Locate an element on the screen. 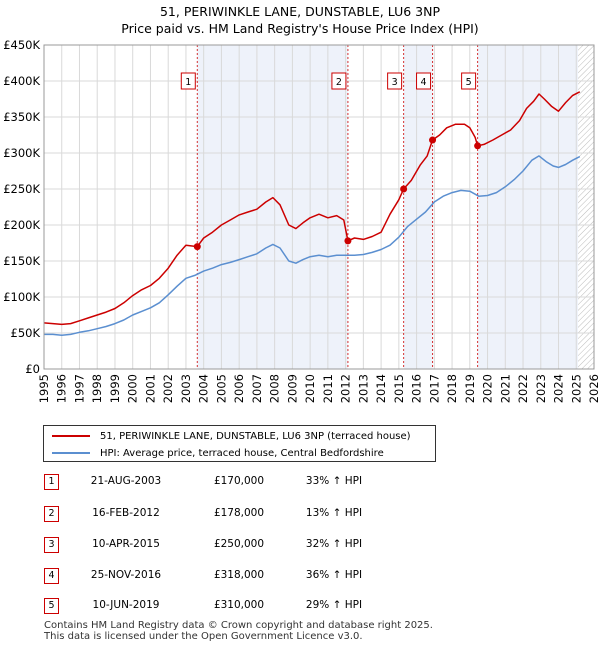 The width and height of the screenshot is (600, 650). transaction-price: £310,000 is located at coordinates (239, 605).